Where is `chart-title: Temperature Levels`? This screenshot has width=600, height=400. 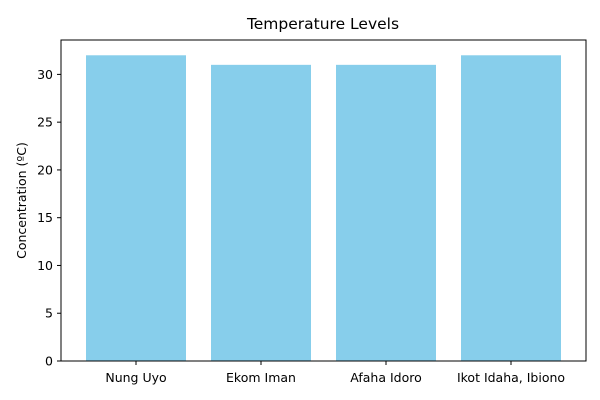
chart-title: Temperature Levels is located at coordinates (322, 24).